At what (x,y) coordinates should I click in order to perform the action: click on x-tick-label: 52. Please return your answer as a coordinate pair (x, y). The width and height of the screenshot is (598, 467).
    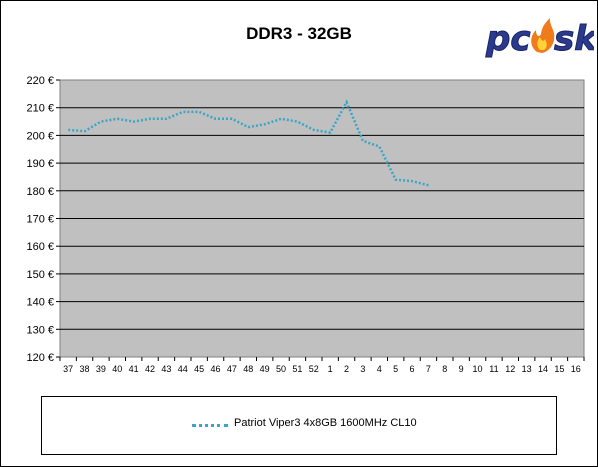
    Looking at the image, I should click on (314, 369).